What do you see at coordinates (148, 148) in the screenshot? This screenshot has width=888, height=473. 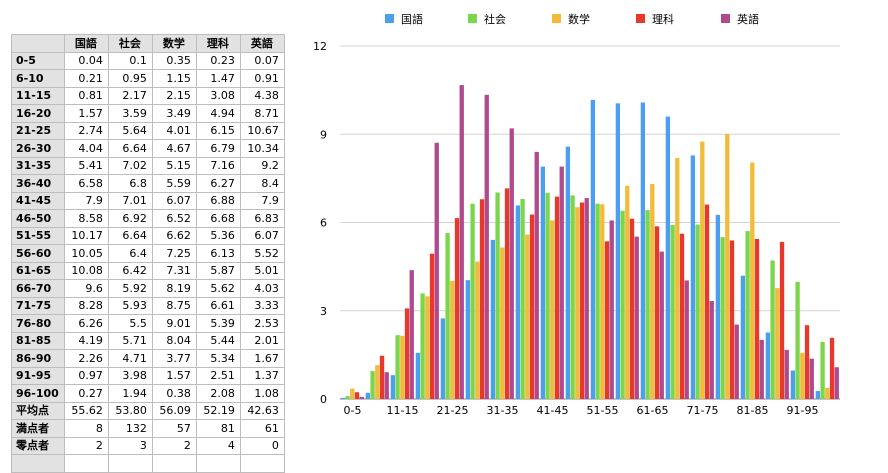 I see `table-row: 26-30 4.04 6.64 4.67 6.79 10.34` at bounding box center [148, 148].